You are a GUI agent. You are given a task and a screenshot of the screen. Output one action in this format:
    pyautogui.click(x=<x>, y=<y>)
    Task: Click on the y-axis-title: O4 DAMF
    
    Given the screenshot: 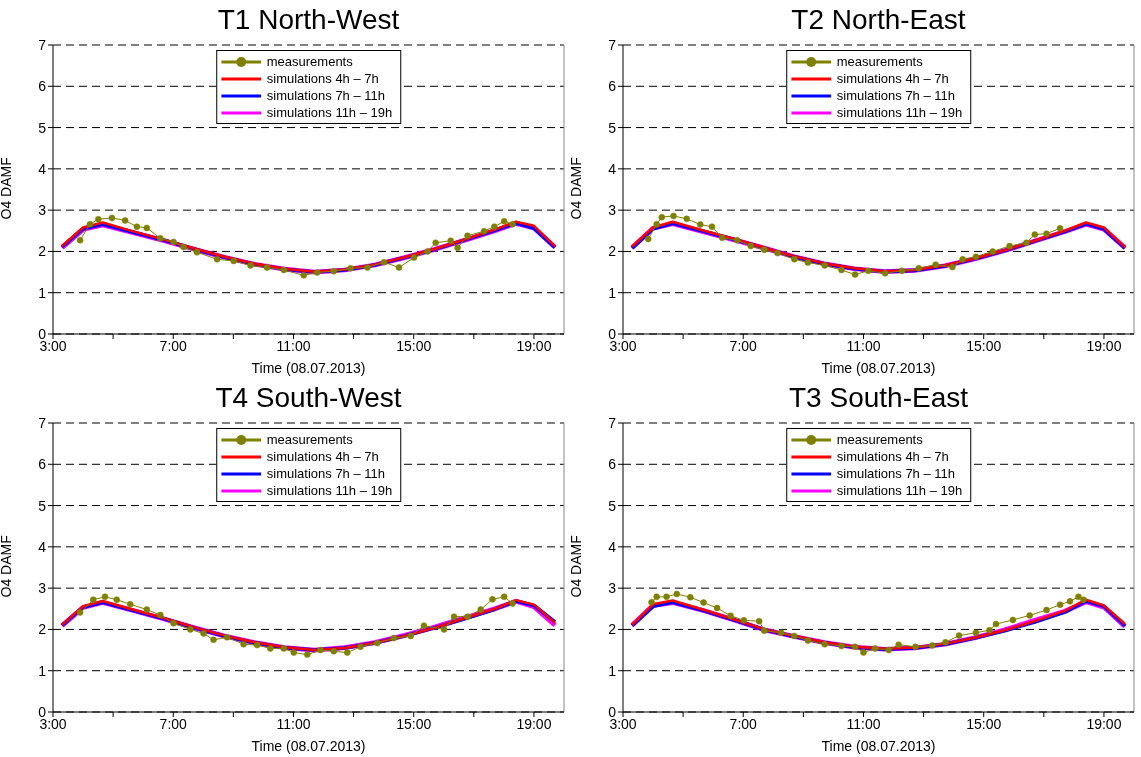 What is the action you would take?
    pyautogui.click(x=575, y=566)
    